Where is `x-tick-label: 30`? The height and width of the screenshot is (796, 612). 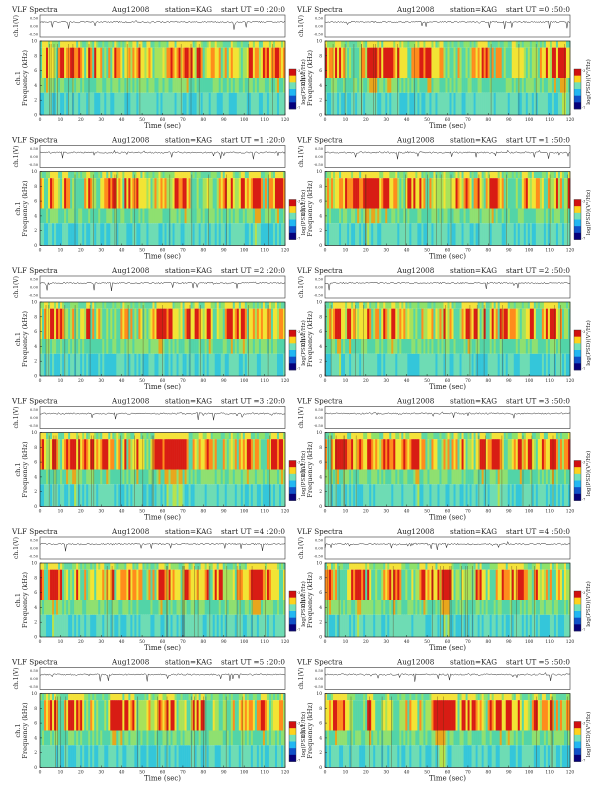 x-tick-label: 30 is located at coordinates (101, 512).